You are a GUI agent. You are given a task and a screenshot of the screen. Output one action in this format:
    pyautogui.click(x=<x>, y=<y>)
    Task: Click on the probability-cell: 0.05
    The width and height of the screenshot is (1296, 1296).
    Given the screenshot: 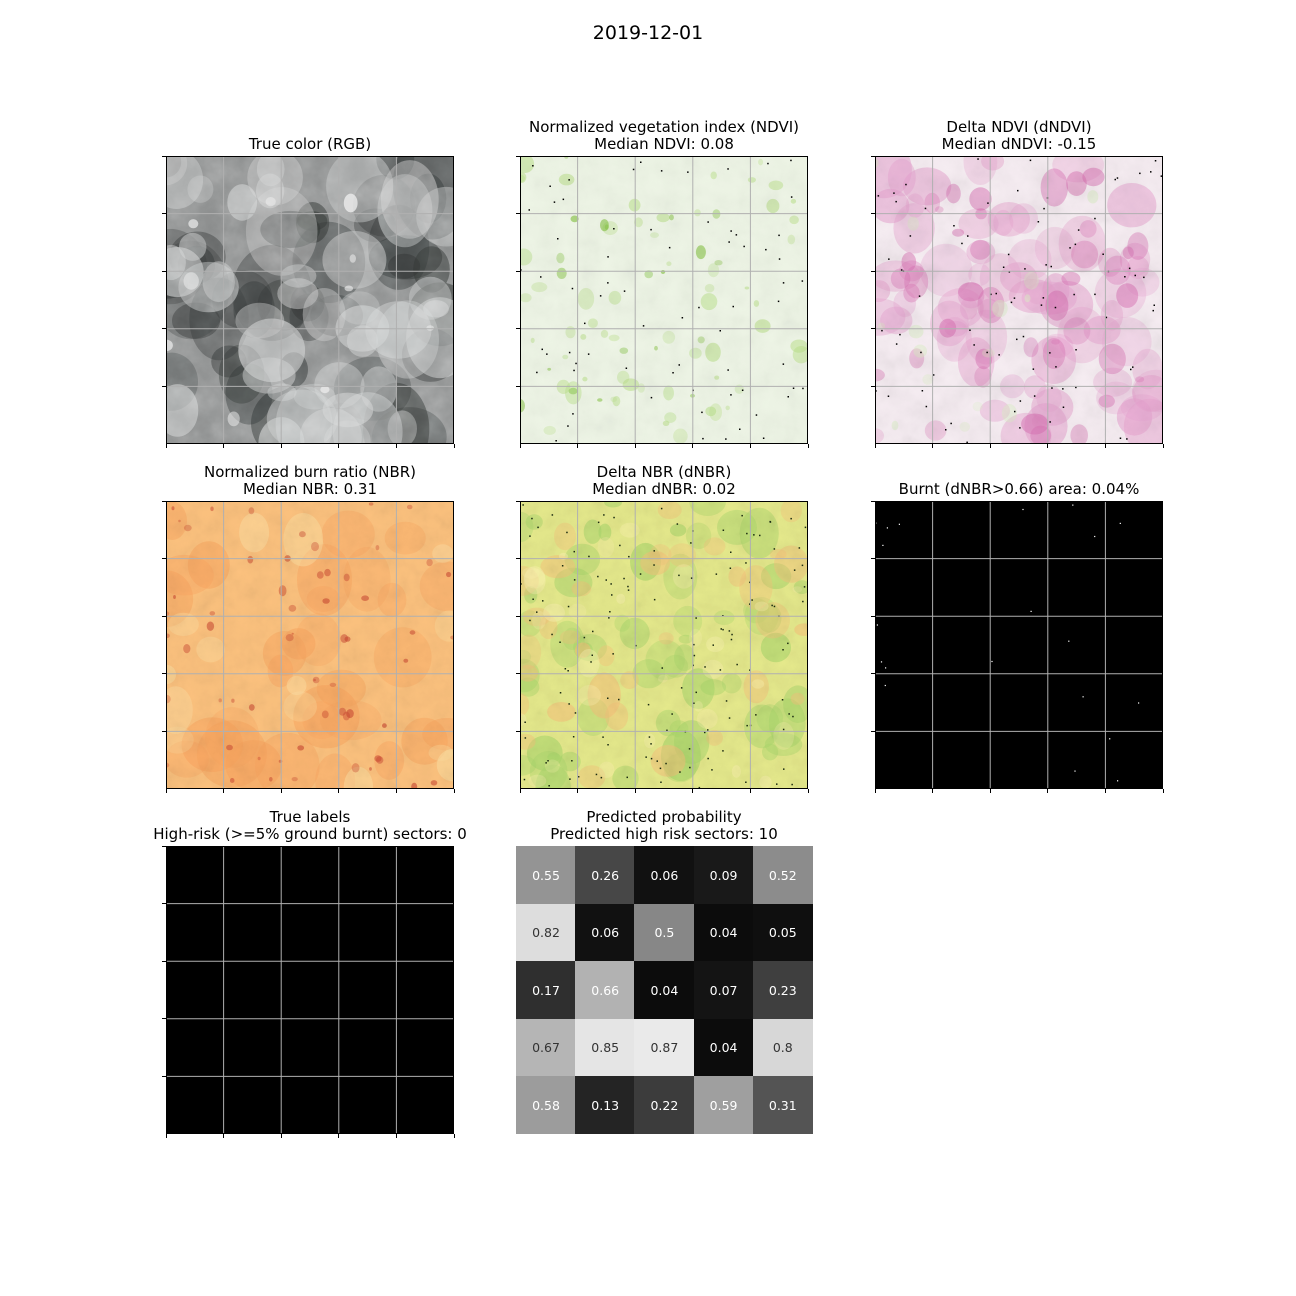 What is the action you would take?
    pyautogui.click(x=782, y=932)
    